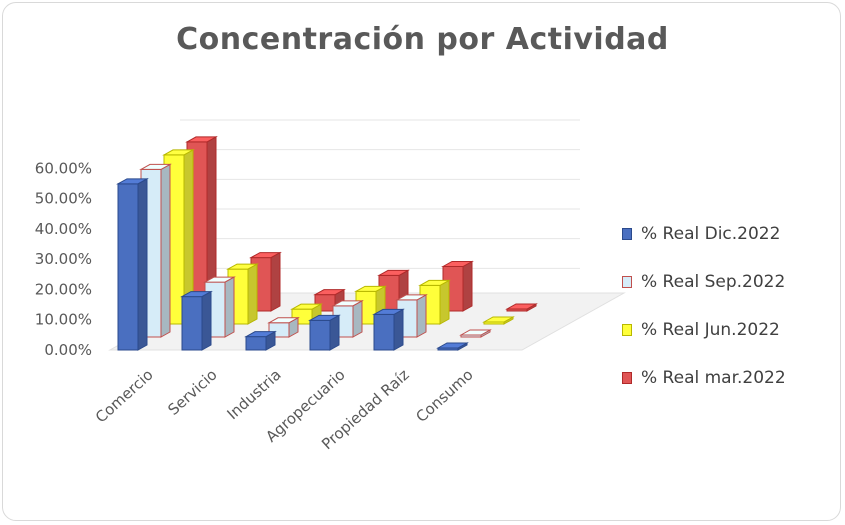 This screenshot has width=845, height=525. What do you see at coordinates (444, 396) in the screenshot?
I see `x-tick-label: Consumo` at bounding box center [444, 396].